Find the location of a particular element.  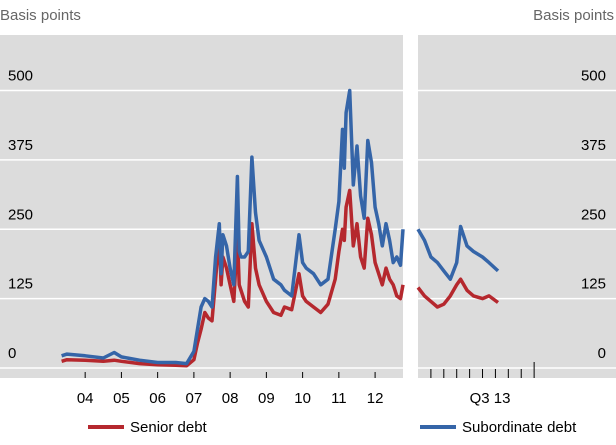

x-tick-label: 05 is located at coordinates (121, 398).